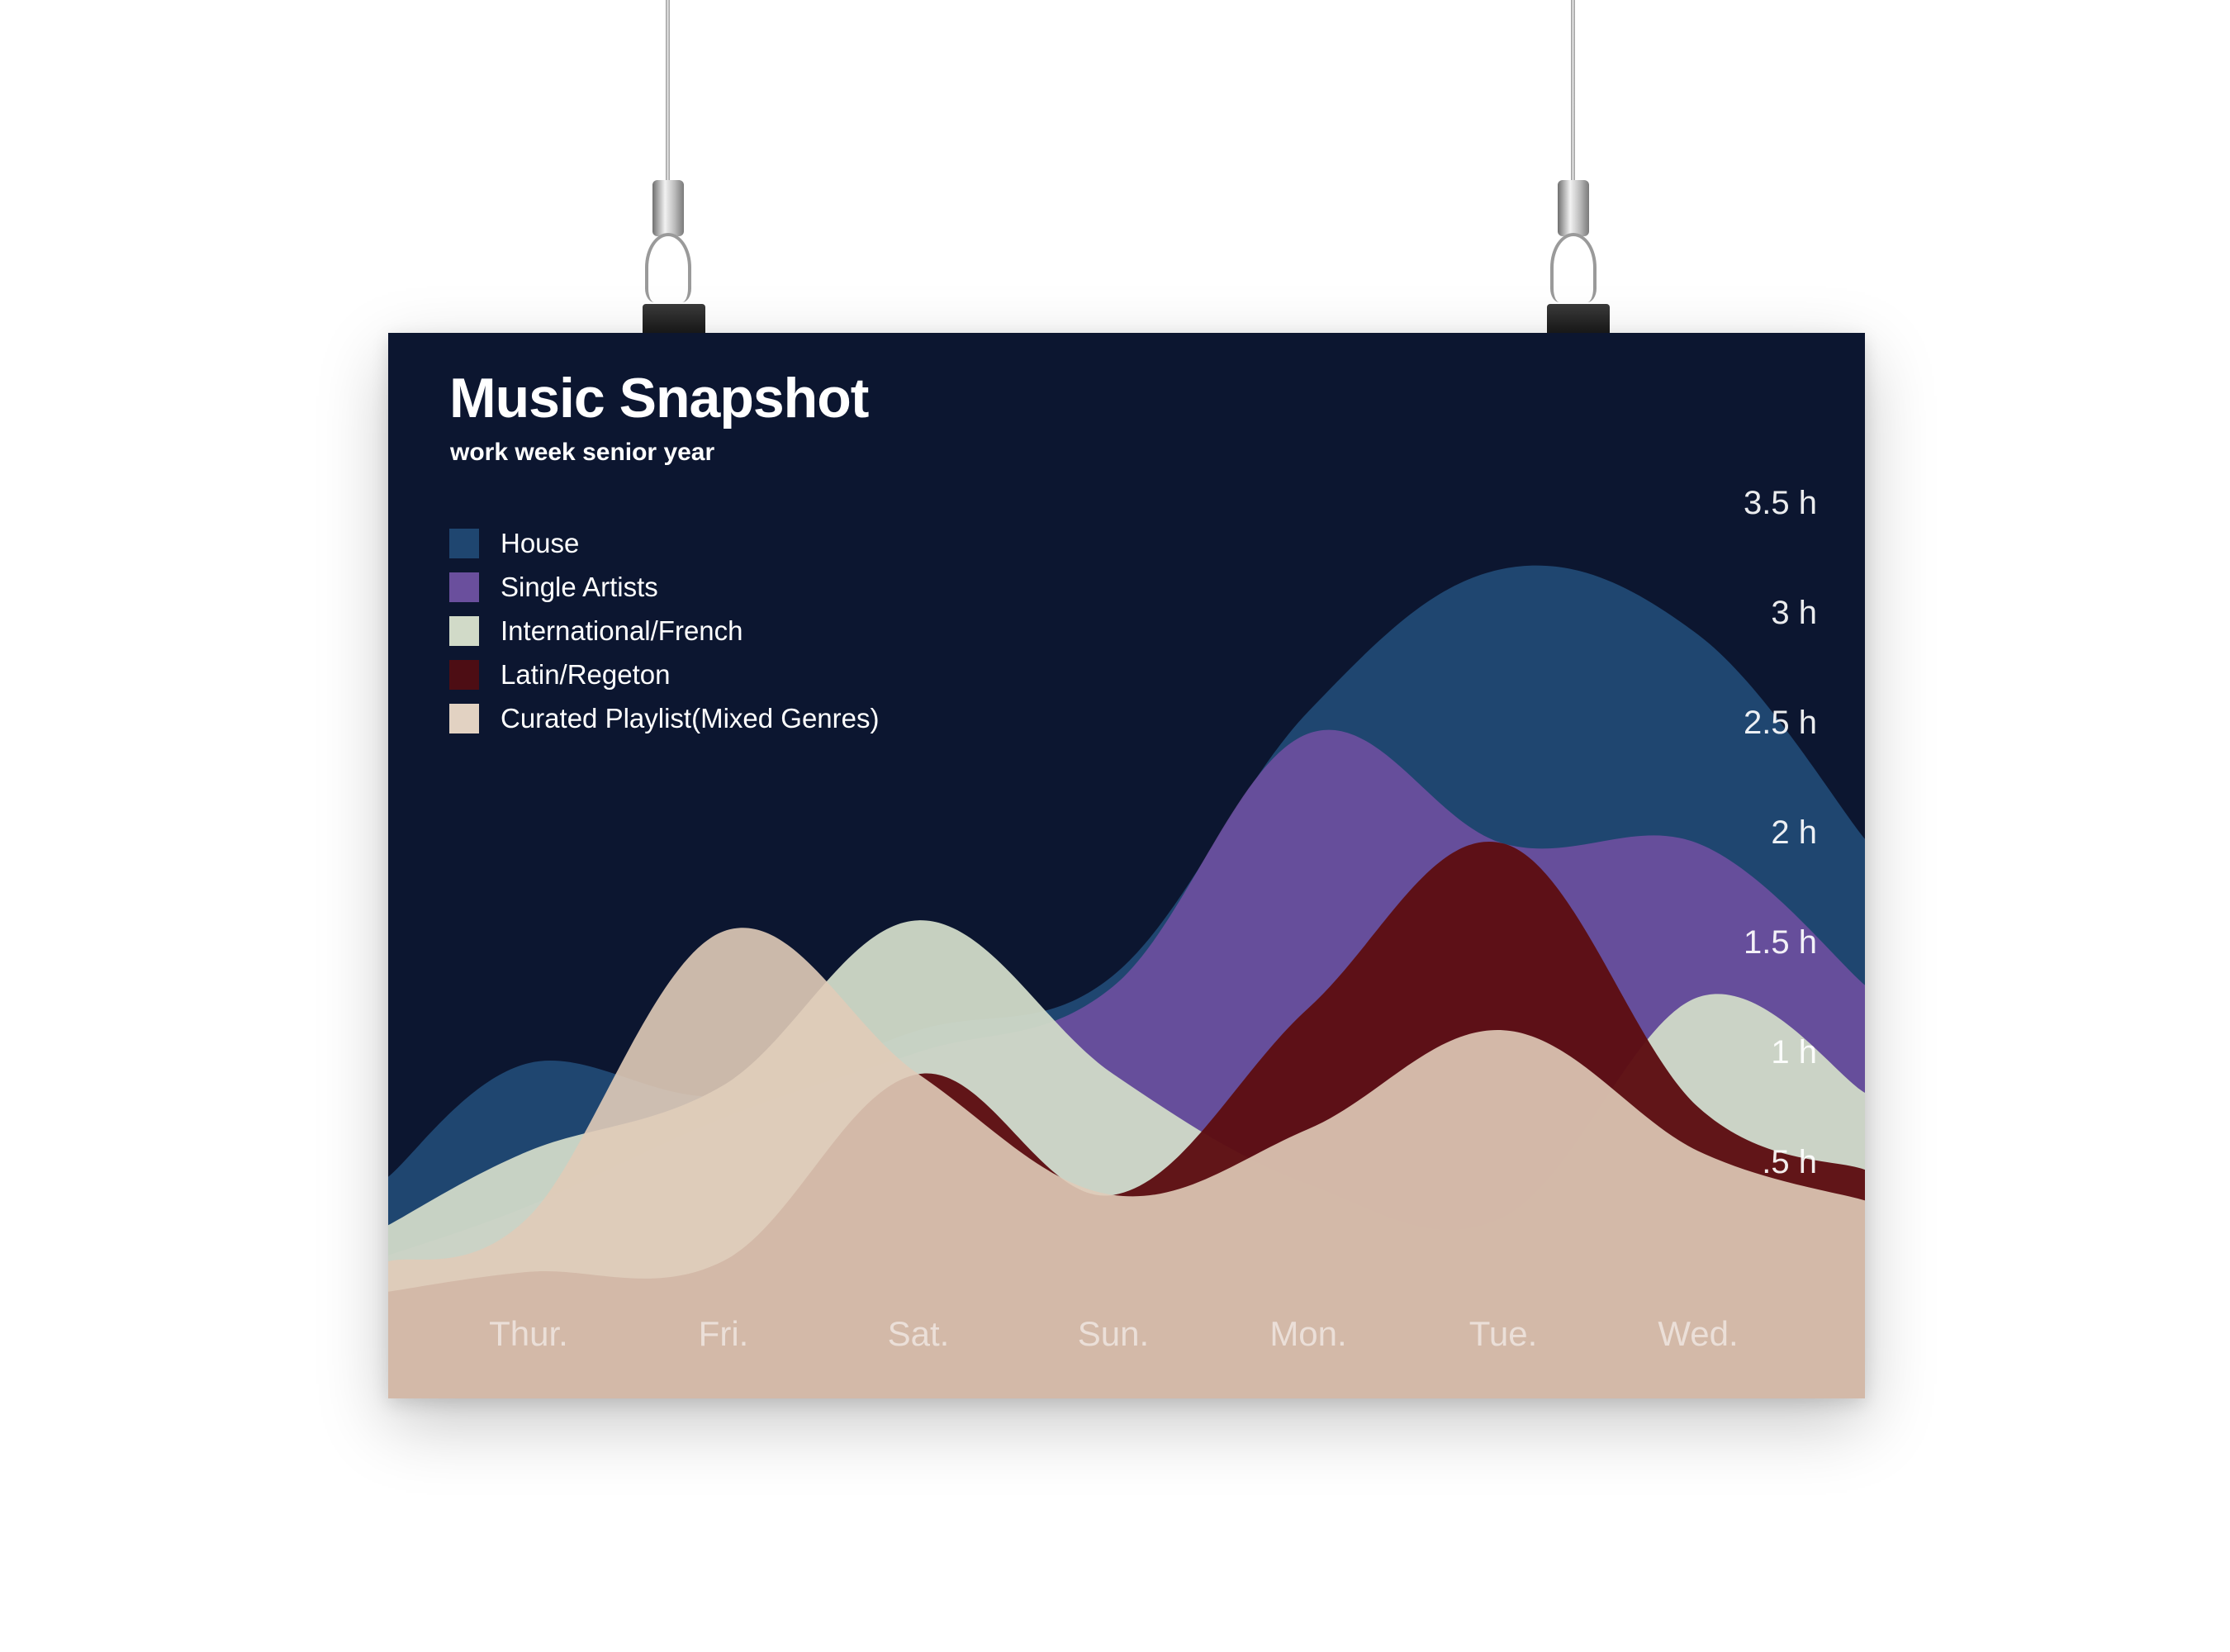  Describe the element at coordinates (724, 1333) in the screenshot. I see `x-tick-label: Fri.` at that location.